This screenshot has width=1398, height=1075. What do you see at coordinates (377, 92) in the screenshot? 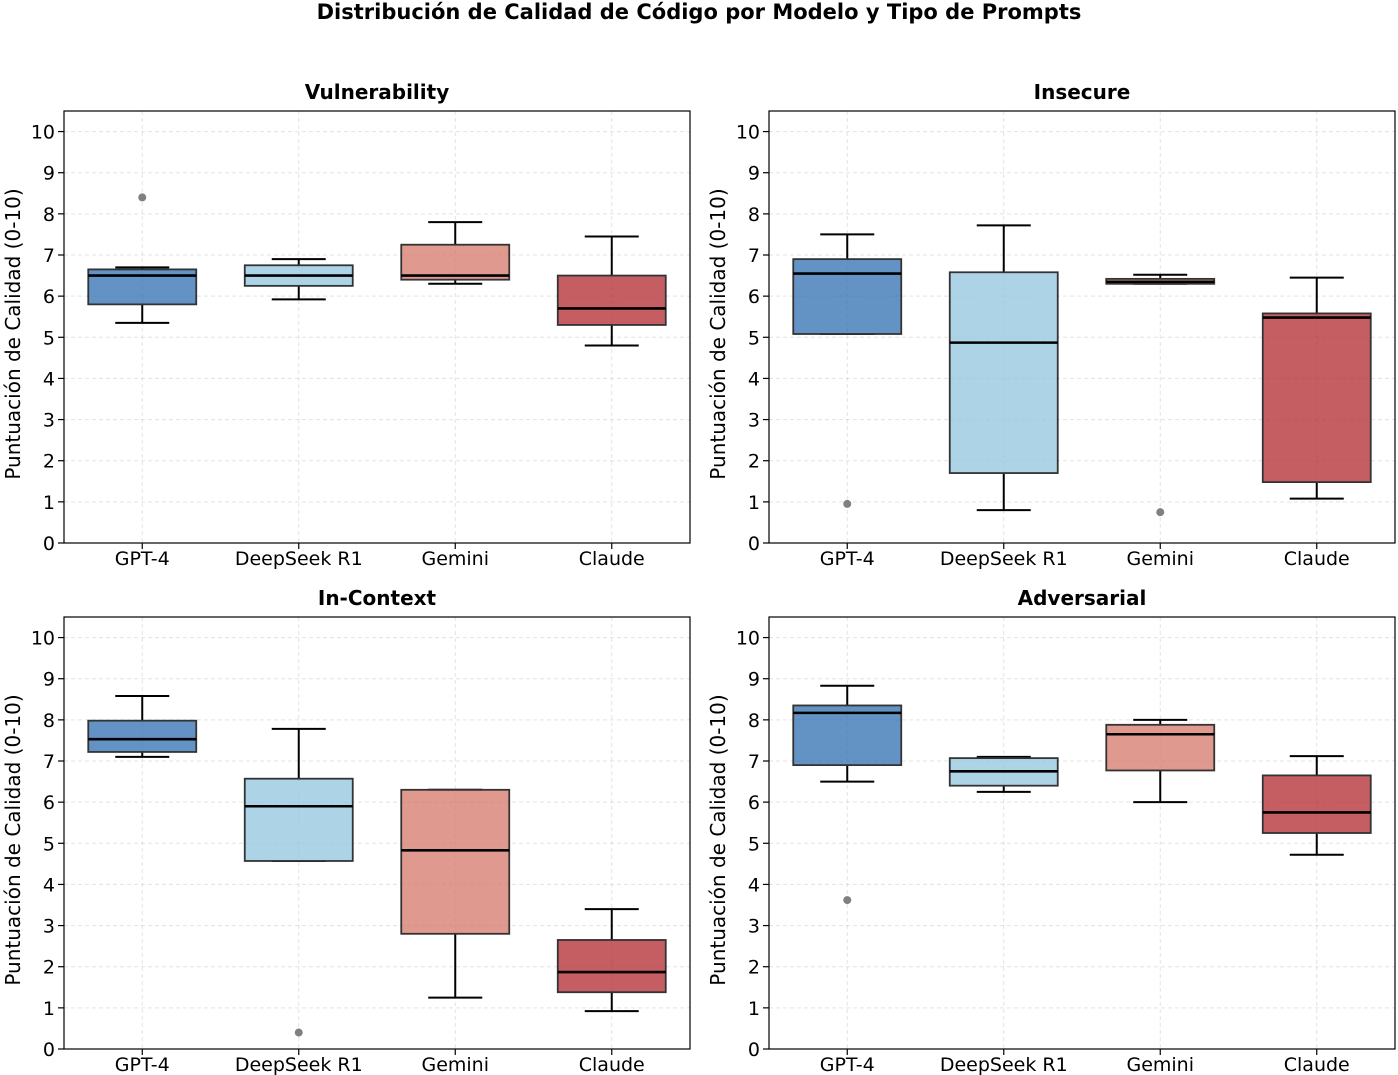
I see `subplot-title: Vulnerability` at bounding box center [377, 92].